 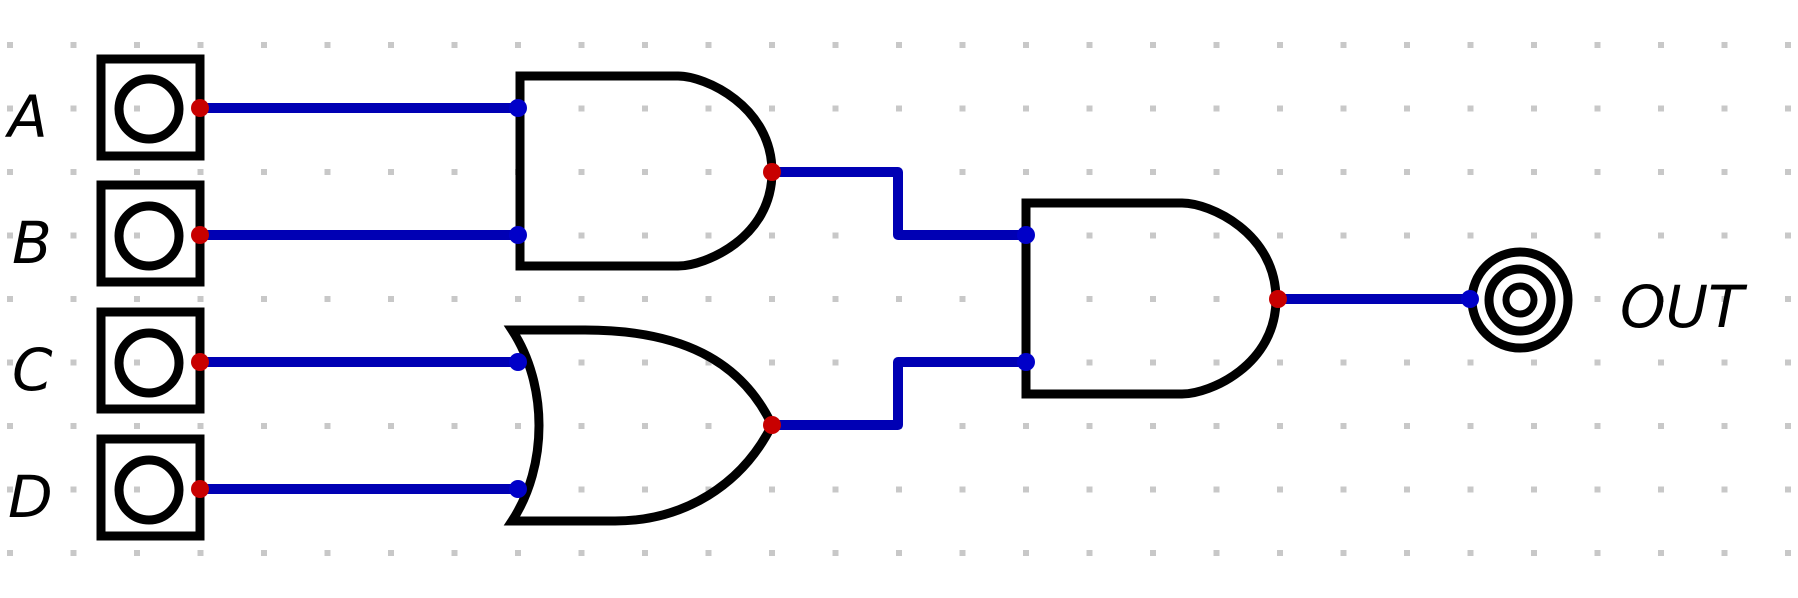 What do you see at coordinates (200, 235) in the screenshot?
I see `node-out-b` at bounding box center [200, 235].